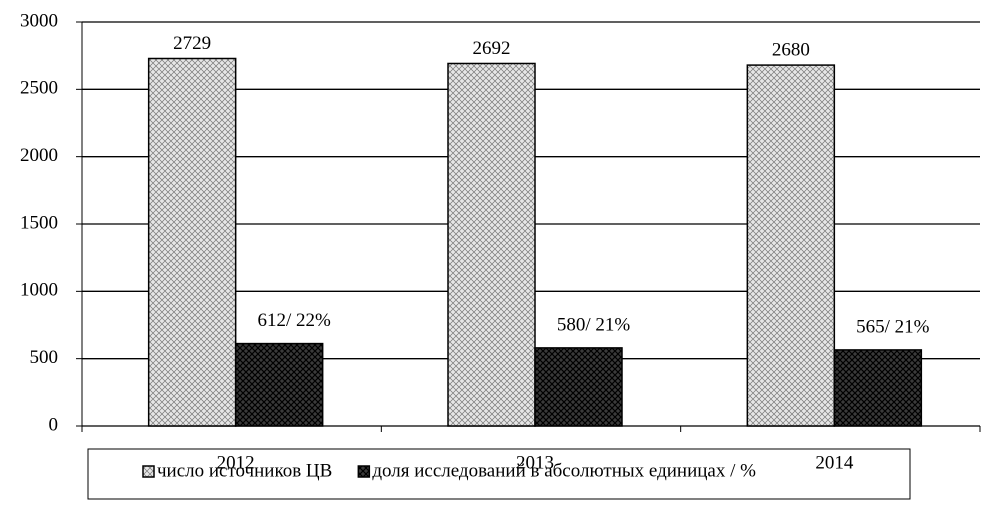  What do you see at coordinates (791, 49) in the screenshot?
I see `data-label: 2680` at bounding box center [791, 49].